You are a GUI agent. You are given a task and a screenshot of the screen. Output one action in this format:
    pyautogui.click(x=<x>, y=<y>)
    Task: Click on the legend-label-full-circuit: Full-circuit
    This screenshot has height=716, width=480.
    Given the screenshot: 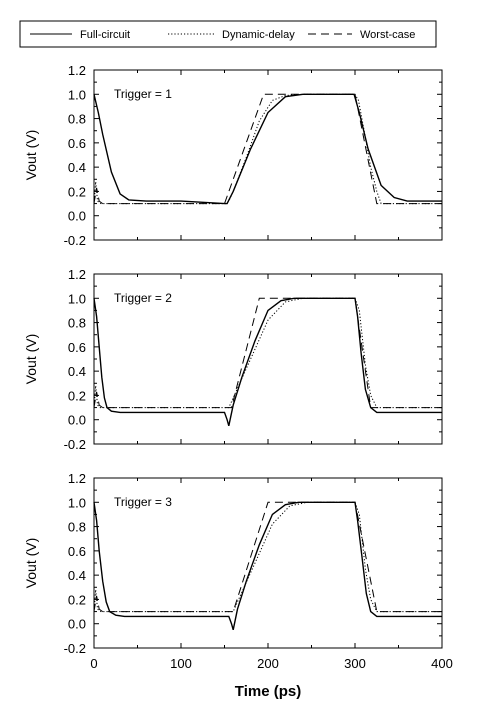 What is the action you would take?
    pyautogui.click(x=105, y=35)
    